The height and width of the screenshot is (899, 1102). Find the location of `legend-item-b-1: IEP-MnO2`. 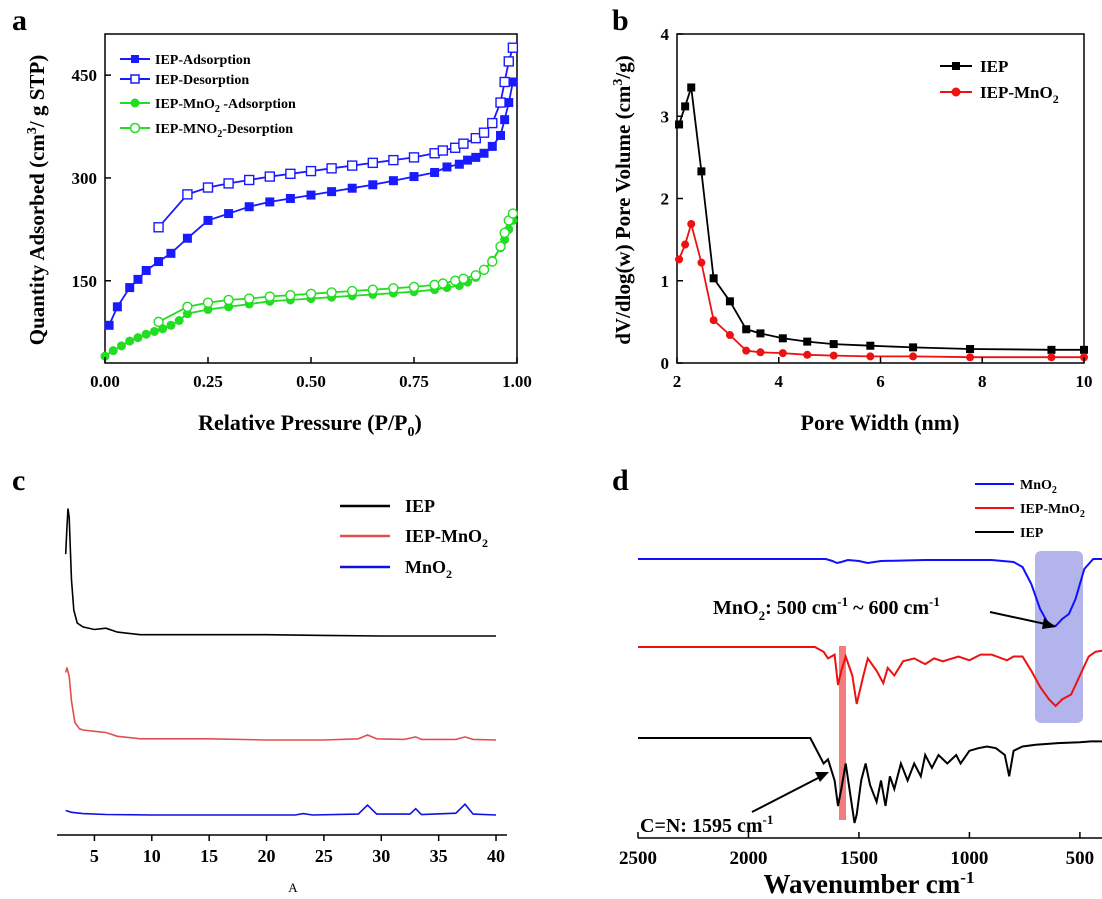

legend-item-b-1: IEP-MnO2 is located at coordinates (999, 94).